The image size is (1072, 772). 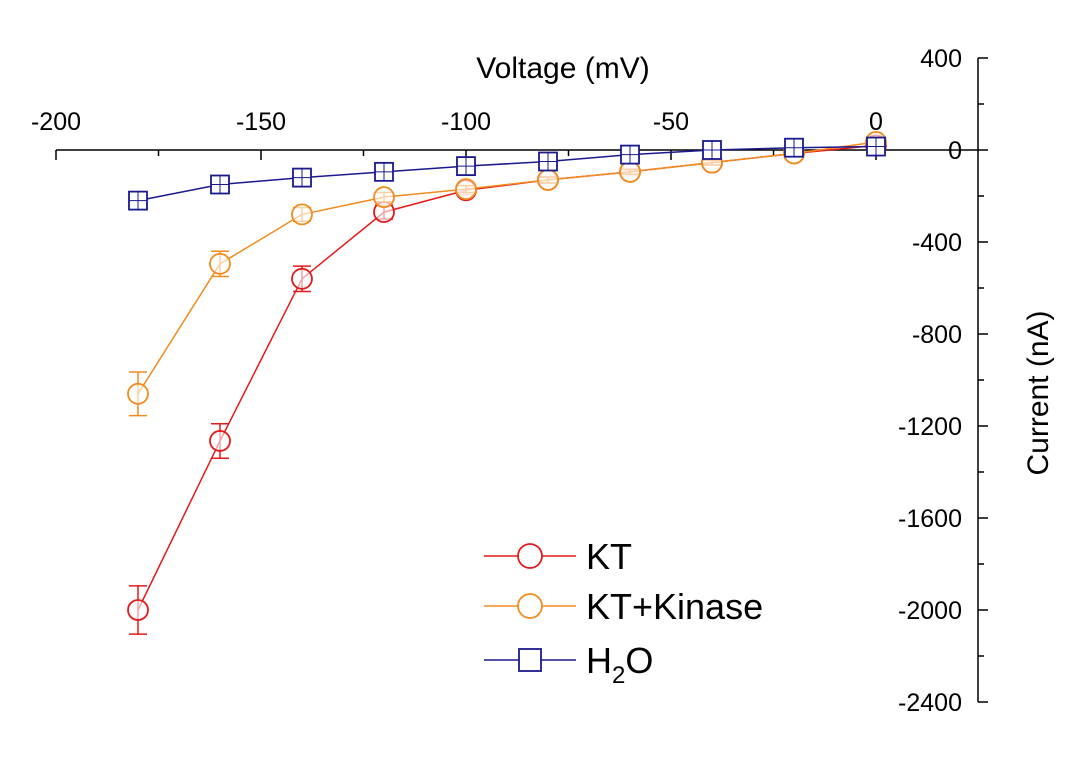 I want to click on x-tick-label: -100, so click(x=466, y=122).